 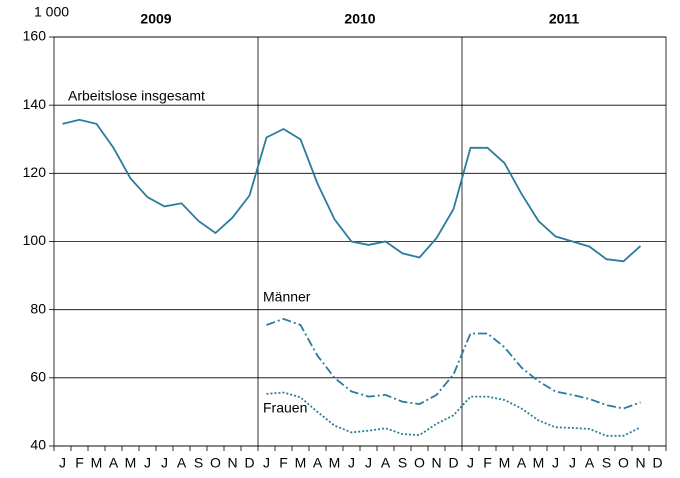 I want to click on y-tick-label: 60, so click(x=38, y=377).